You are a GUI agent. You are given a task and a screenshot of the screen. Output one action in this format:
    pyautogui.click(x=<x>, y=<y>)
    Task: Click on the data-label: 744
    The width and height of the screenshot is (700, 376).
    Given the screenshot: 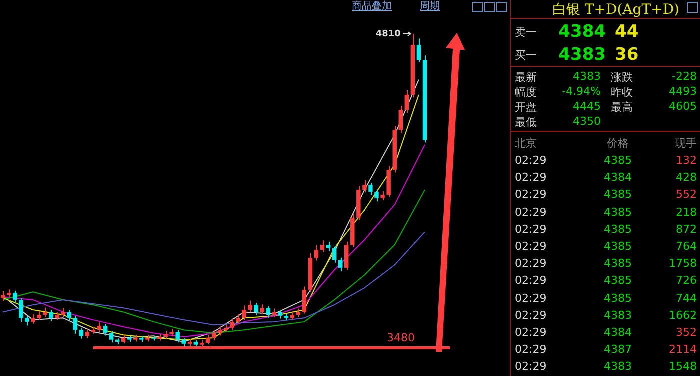 What is the action you would take?
    pyautogui.click(x=686, y=298)
    